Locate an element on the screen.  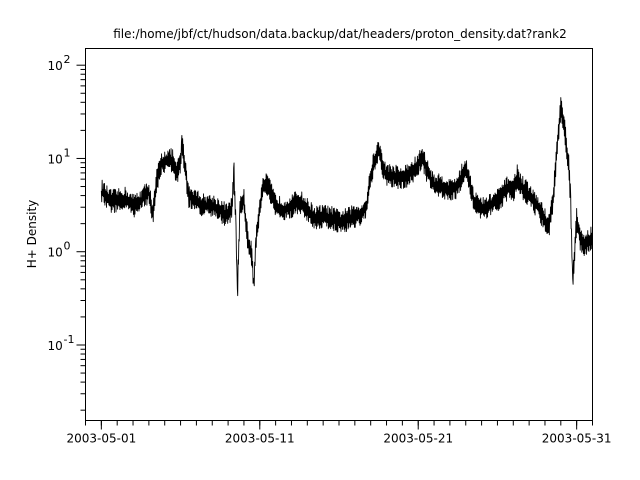
y-tick-label: 10 2 is located at coordinates (59, 63).